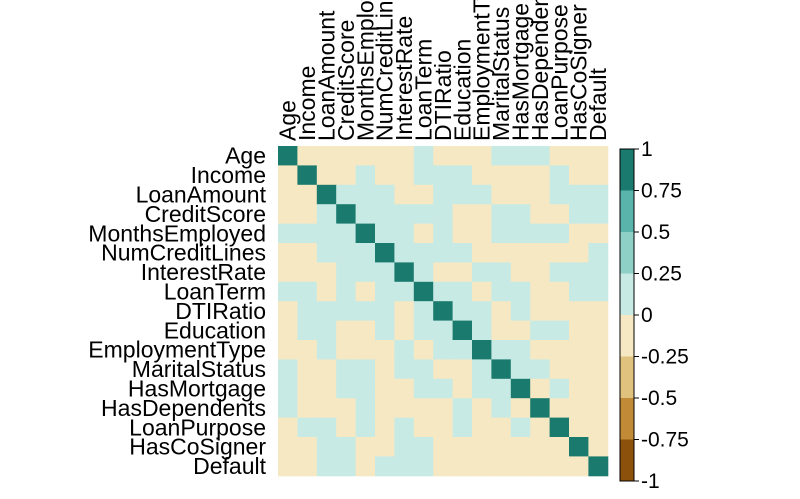 The image size is (800, 499). Describe the element at coordinates (404, 408) in the screenshot. I see `heatmap-cell-HasDependents-InterestRate` at that location.